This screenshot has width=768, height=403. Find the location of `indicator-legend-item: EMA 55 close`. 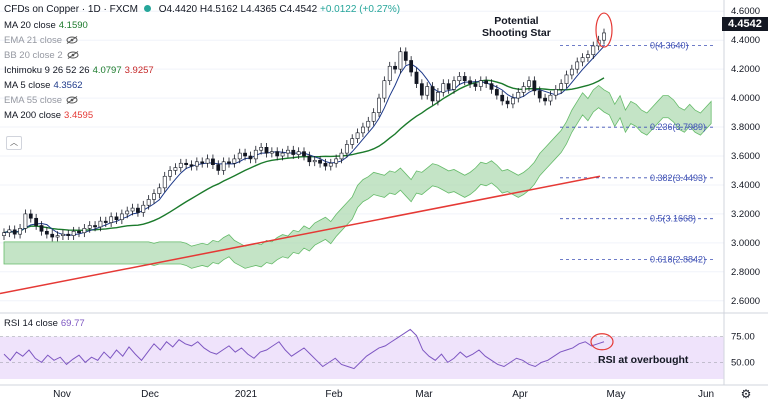

indicator-legend-item: EMA 55 close is located at coordinates (41, 101).